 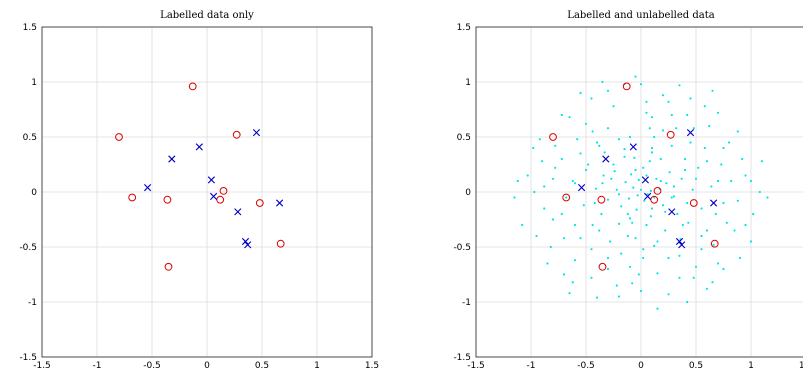 What do you see at coordinates (262, 366) in the screenshot?
I see `x-tick-label: 0.5` at bounding box center [262, 366].